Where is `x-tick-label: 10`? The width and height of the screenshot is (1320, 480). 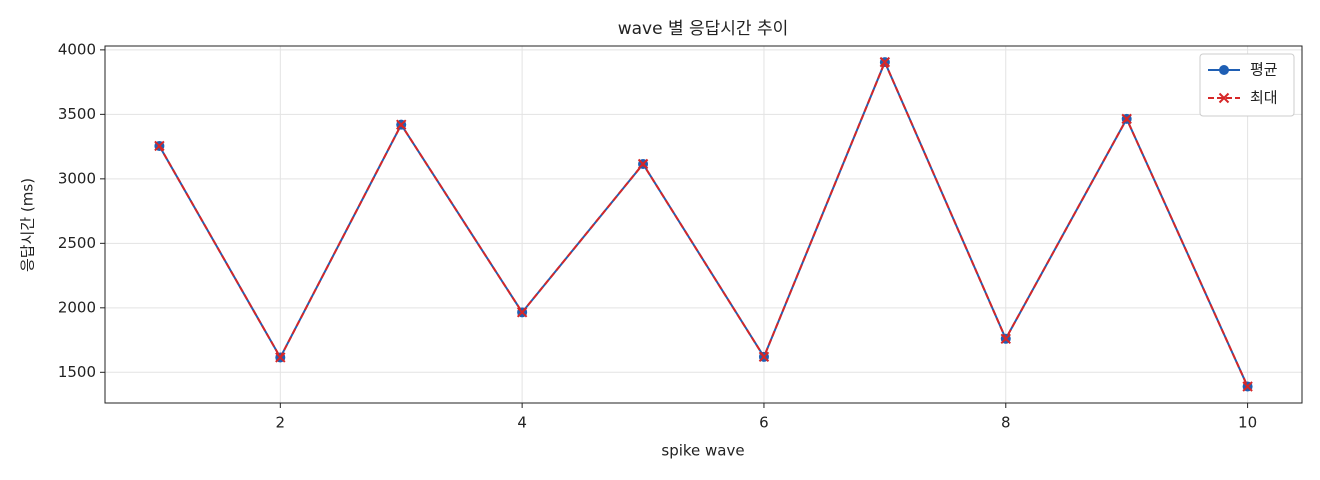
x-tick-label: 10 is located at coordinates (1247, 423).